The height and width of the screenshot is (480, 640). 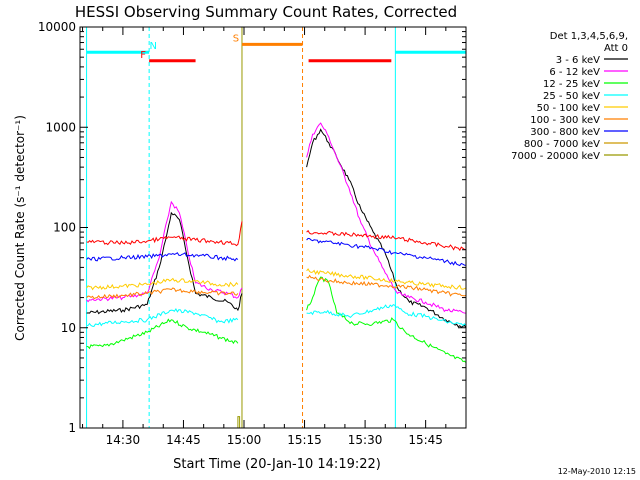 What do you see at coordinates (123, 440) in the screenshot?
I see `x-tick-label: 14:30` at bounding box center [123, 440].